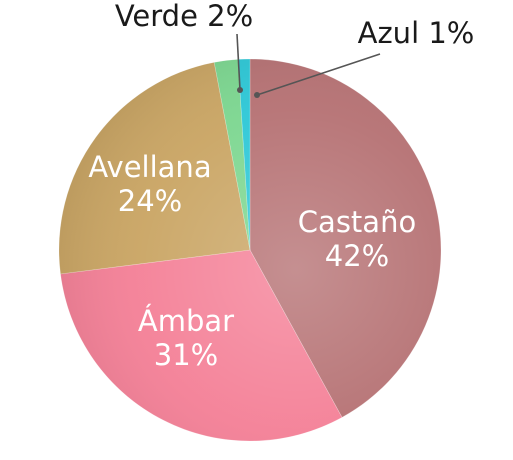  What do you see at coordinates (357, 256) in the screenshot?
I see `slice-value-castano: 42%` at bounding box center [357, 256].